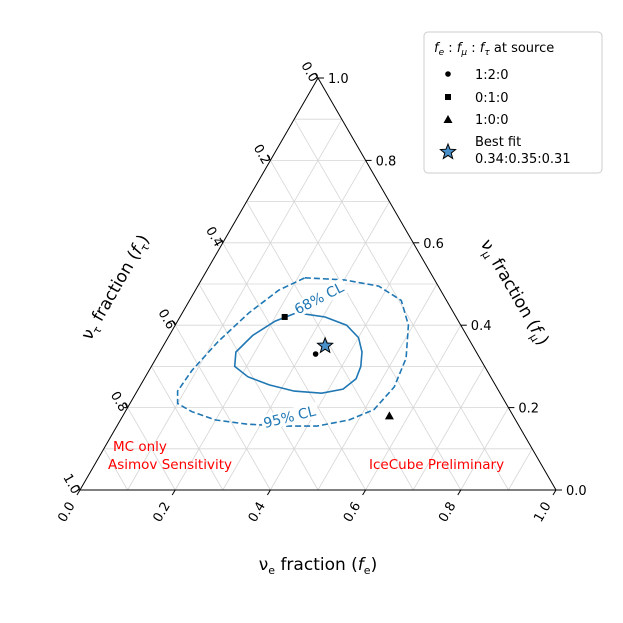  What do you see at coordinates (448, 119) in the screenshot?
I see `legend-triangle-marker` at bounding box center [448, 119].